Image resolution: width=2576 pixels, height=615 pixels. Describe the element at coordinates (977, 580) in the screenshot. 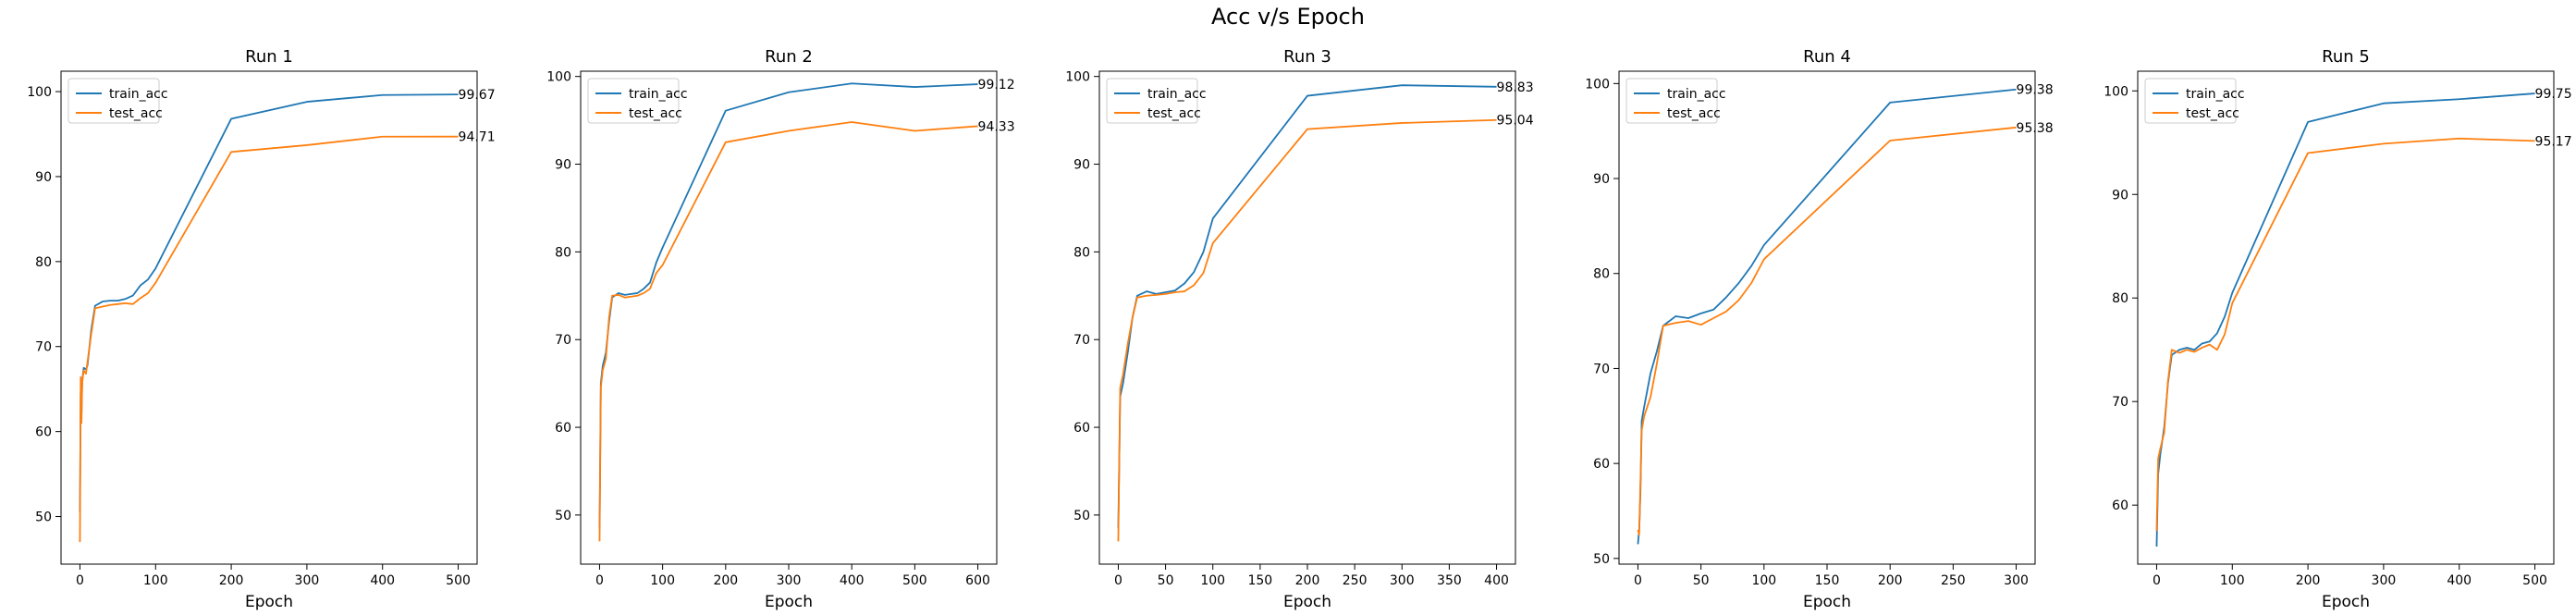

I see `x-tick-label: 600` at that location.